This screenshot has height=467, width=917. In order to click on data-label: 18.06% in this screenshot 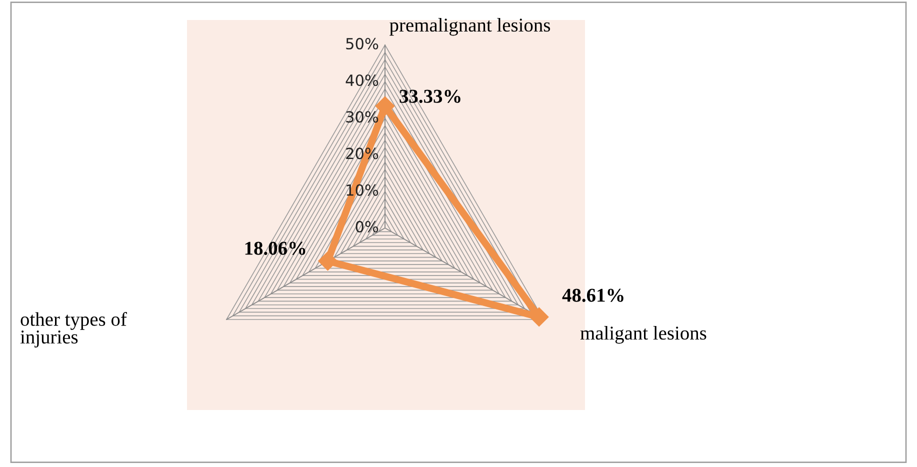, I will do `click(275, 248)`.